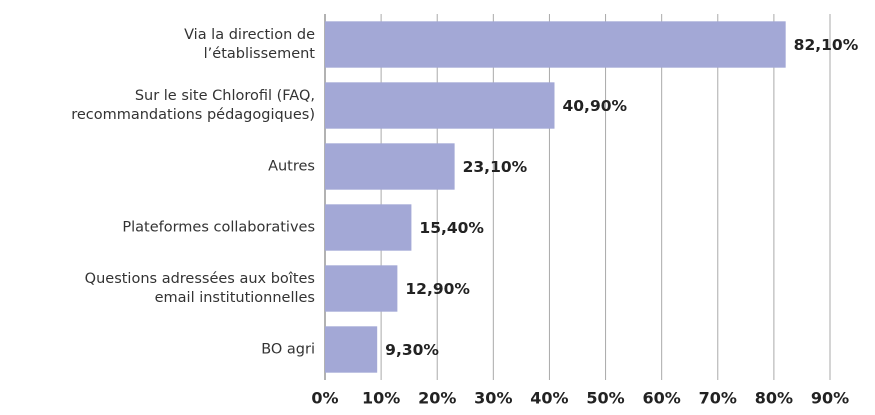 This screenshot has height=415, width=875. What do you see at coordinates (662, 398) in the screenshot?
I see `x-tick-label: 60%` at bounding box center [662, 398].